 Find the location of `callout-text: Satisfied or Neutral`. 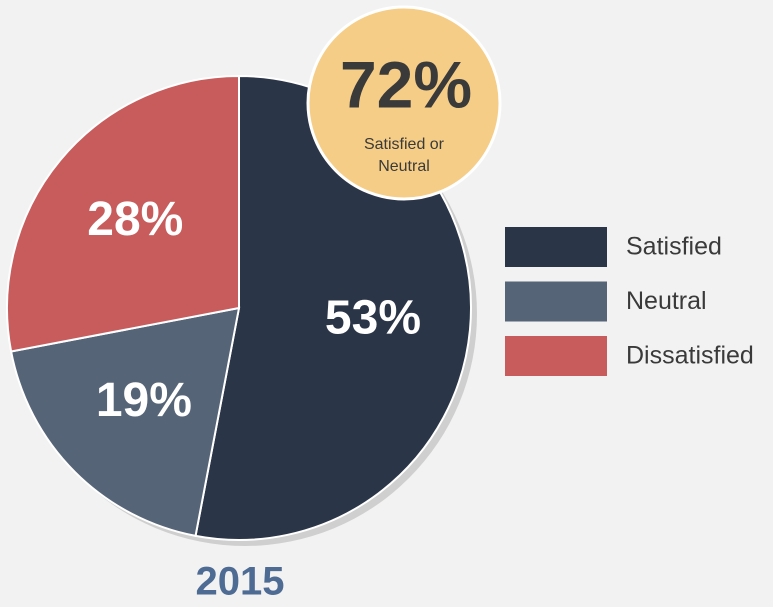

callout-text: Satisfied or Neutral is located at coordinates (404, 155).